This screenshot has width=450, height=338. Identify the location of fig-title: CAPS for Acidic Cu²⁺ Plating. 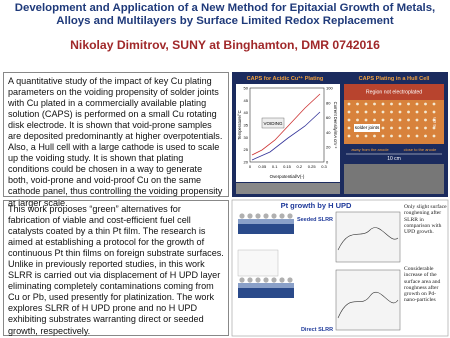
(285, 78).